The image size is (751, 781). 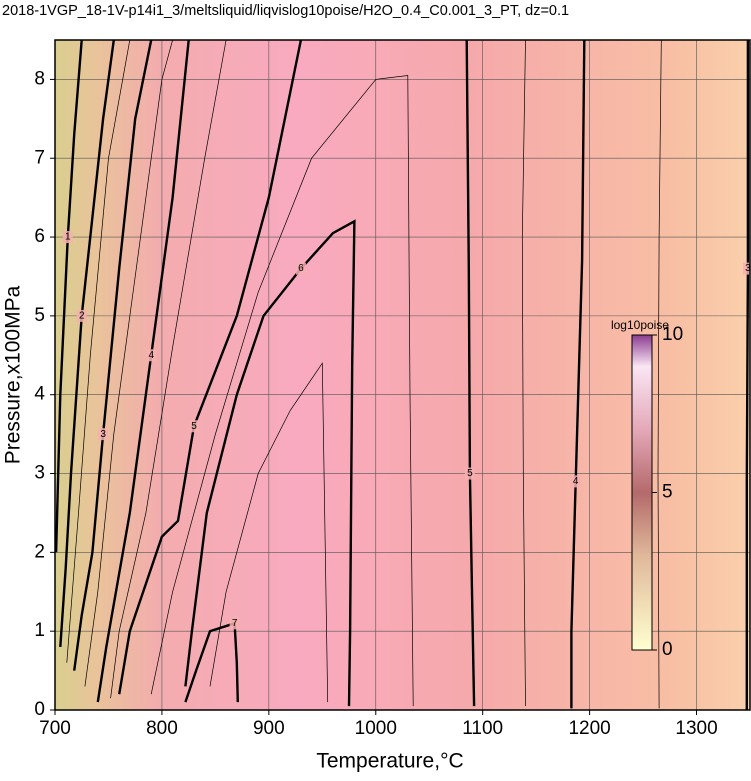 What do you see at coordinates (640, 325) in the screenshot?
I see `colorbar-label: log10poise` at bounding box center [640, 325].